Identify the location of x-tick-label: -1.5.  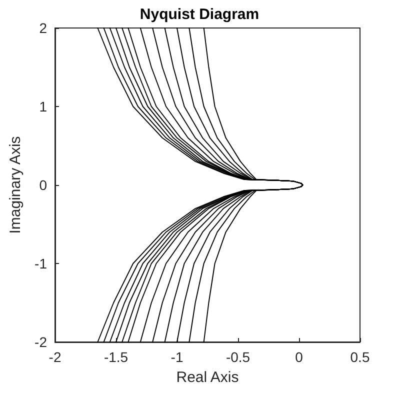
(116, 357).